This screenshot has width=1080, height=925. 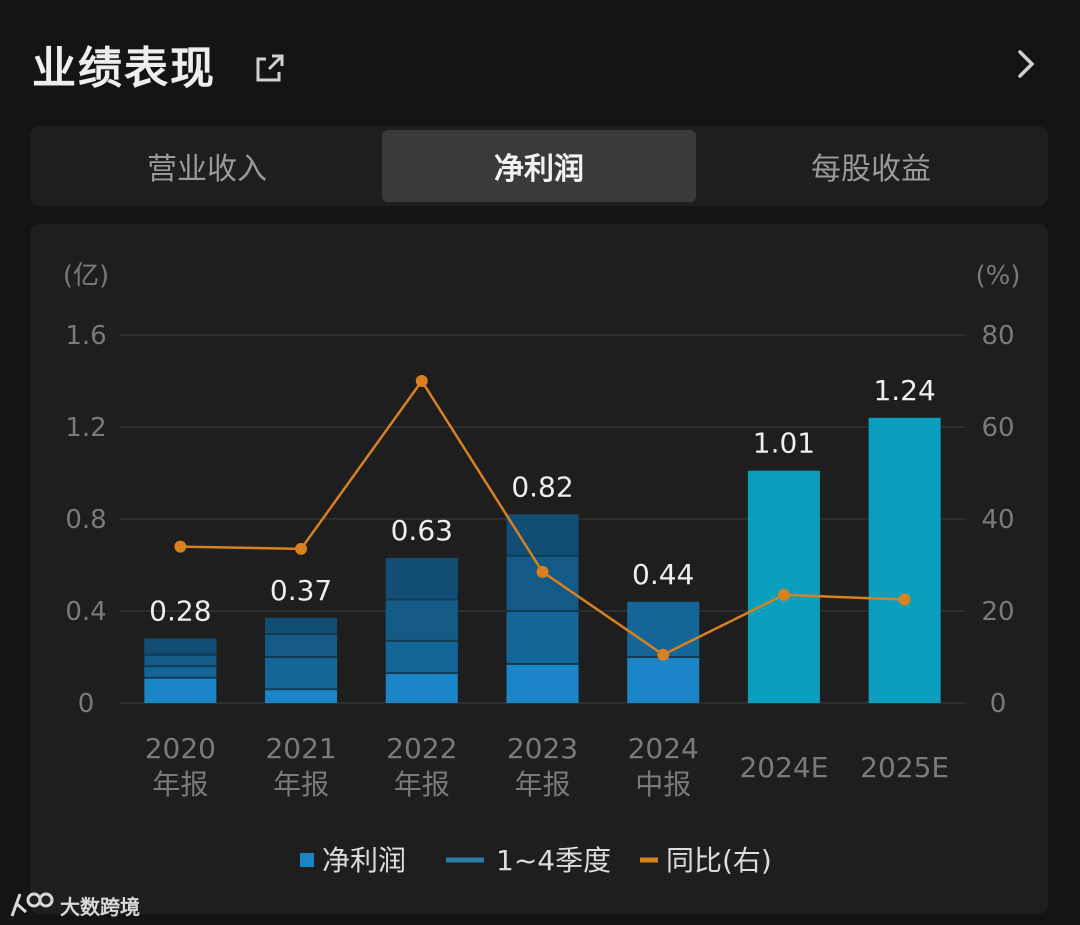 I want to click on right-axis-unit: (%), so click(x=998, y=276).